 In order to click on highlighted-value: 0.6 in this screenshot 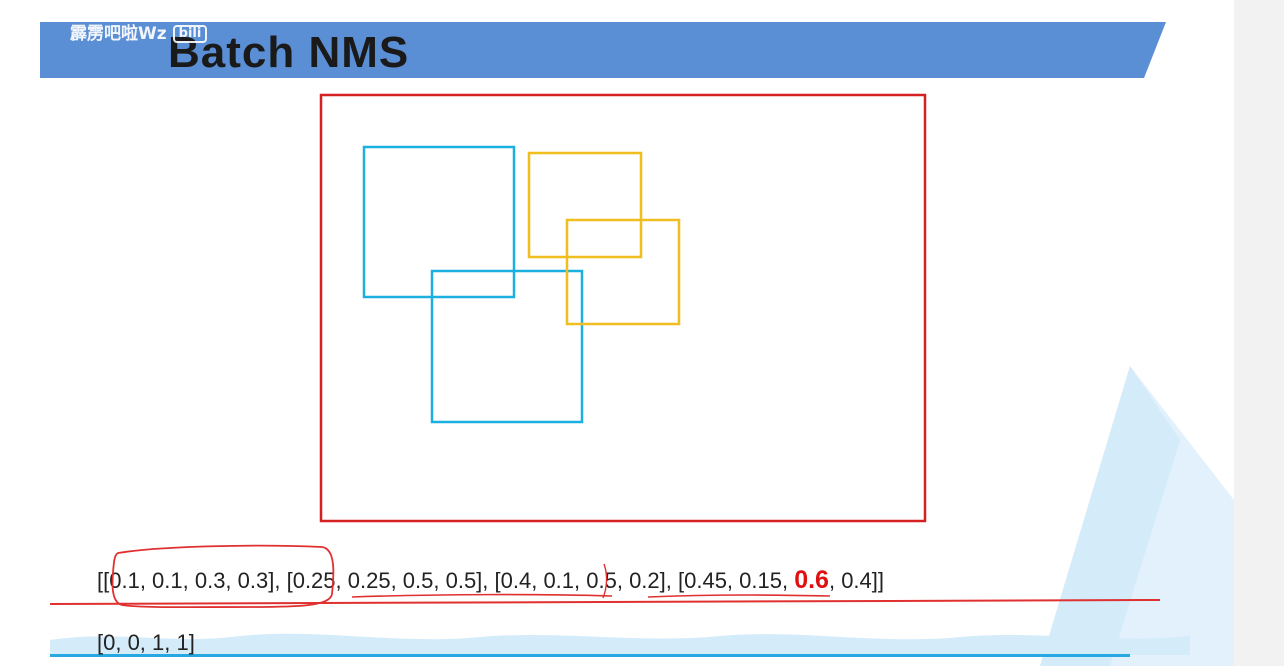, I will do `click(811, 580)`.